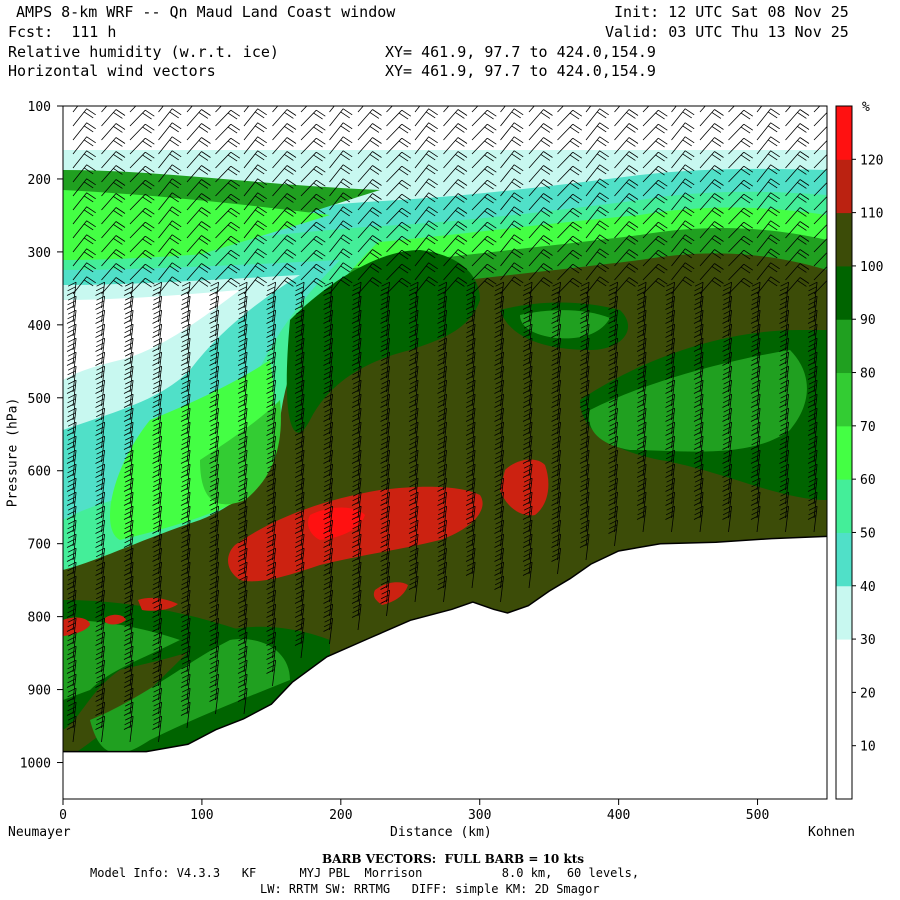 The image size is (900, 900). Describe the element at coordinates (868, 693) in the screenshot. I see `colorbar-level-label: 20` at that location.